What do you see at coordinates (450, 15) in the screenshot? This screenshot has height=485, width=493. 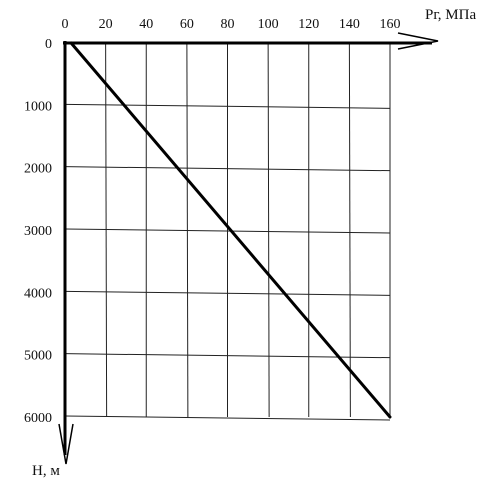 I see `x-axis-title: Рг, МПа` at bounding box center [450, 15].